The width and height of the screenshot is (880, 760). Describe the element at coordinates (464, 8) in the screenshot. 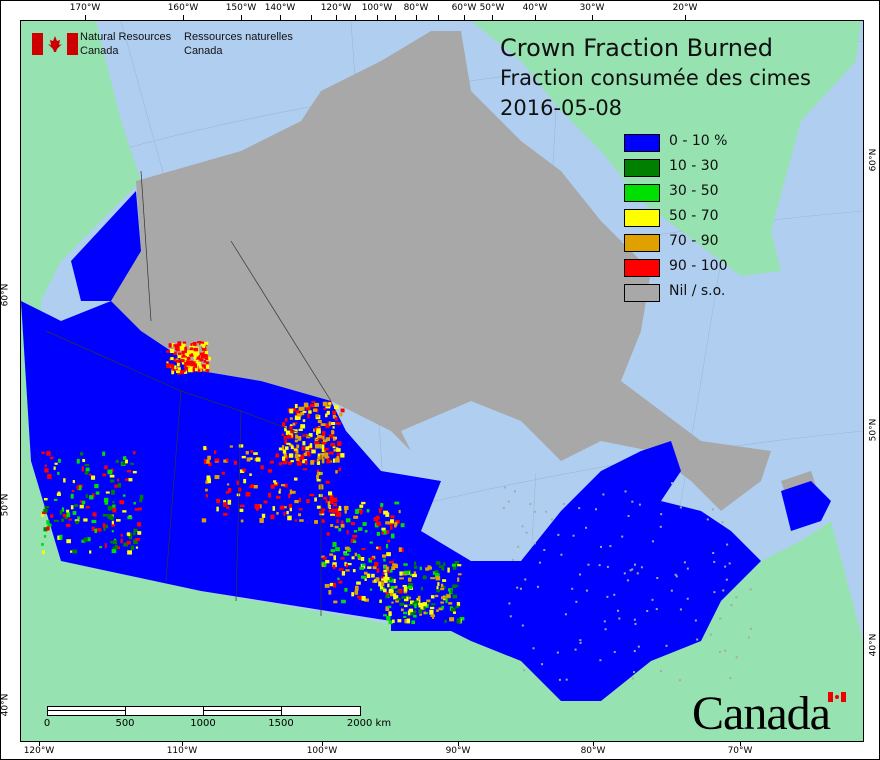

I see `top-tick-label: 60°W` at that location.